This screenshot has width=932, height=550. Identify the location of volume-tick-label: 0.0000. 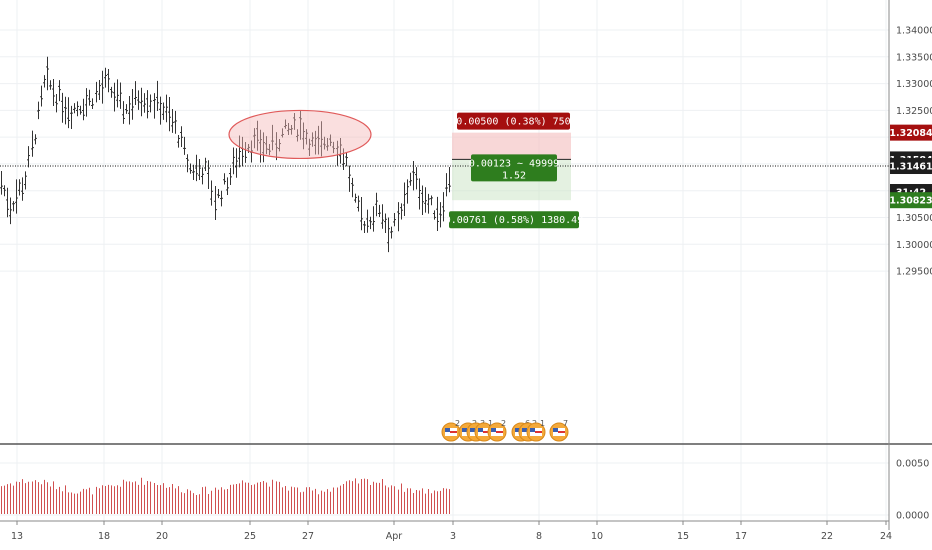
(912, 516).